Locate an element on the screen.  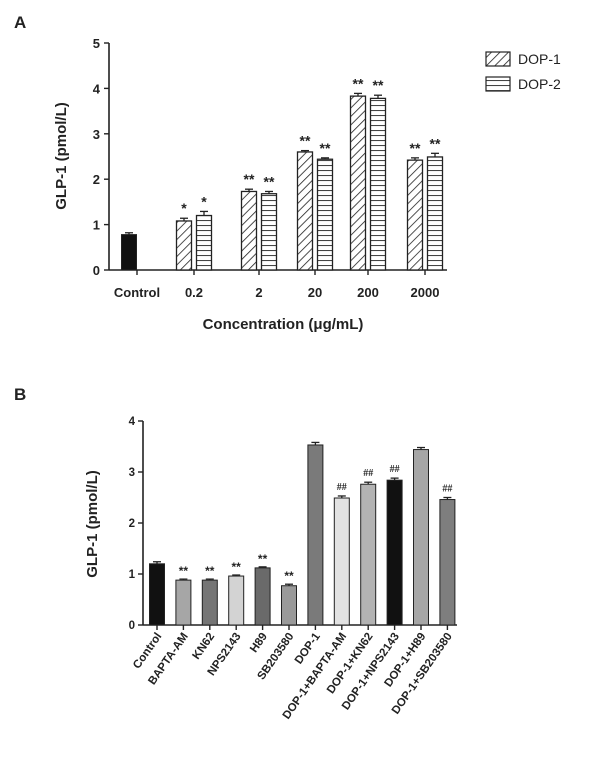
panel-b-bars: ** ** ** ** ** ## ## ## ## is located at coordinates (302, 533).